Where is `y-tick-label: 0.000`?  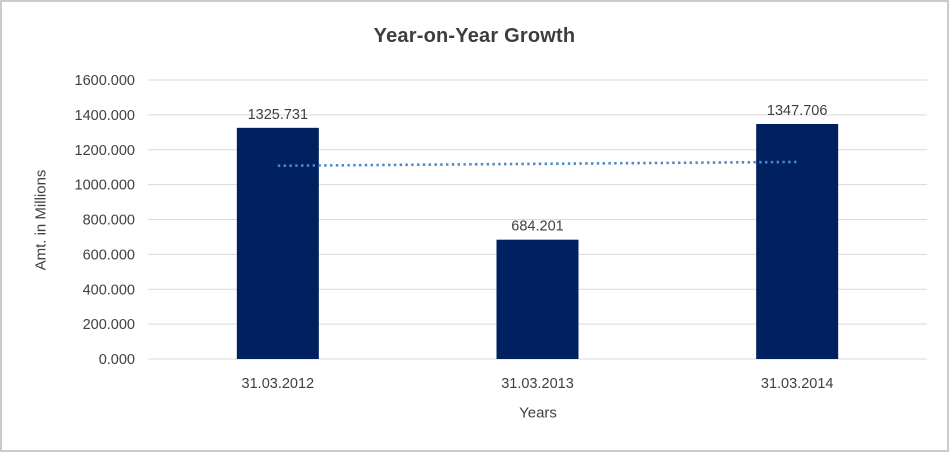
y-tick-label: 0.000 is located at coordinates (117, 360).